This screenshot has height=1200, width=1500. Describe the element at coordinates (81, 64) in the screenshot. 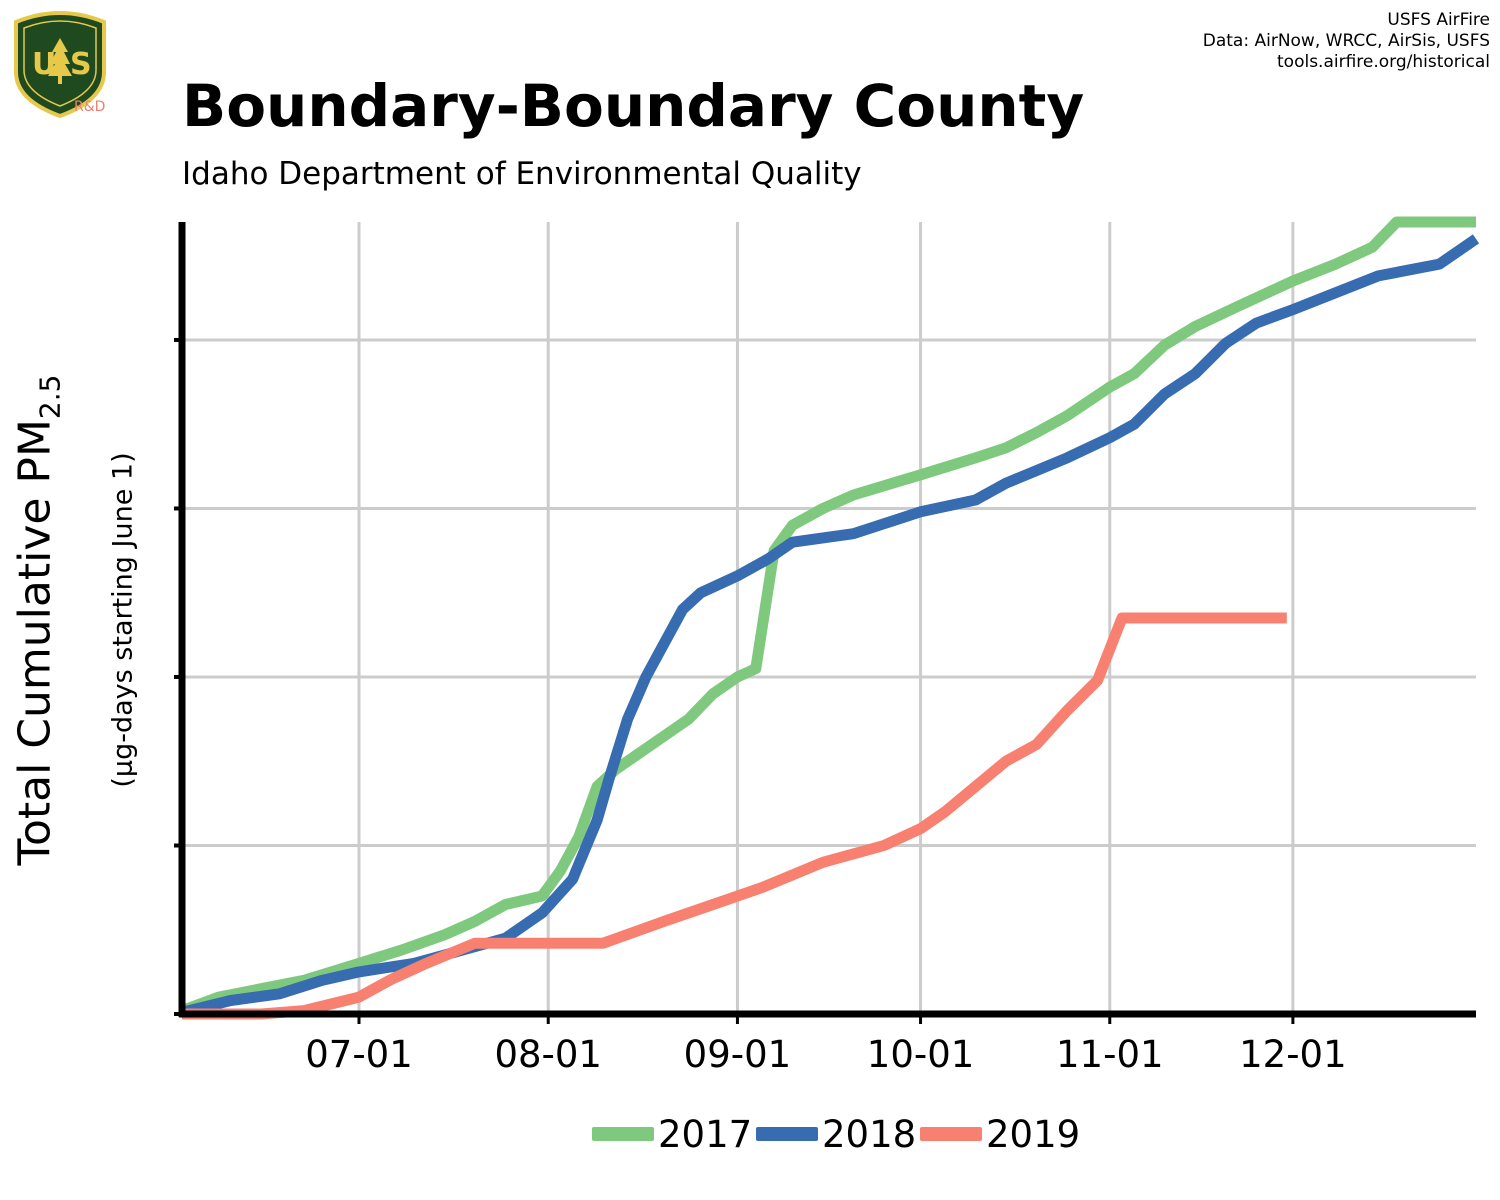

I see `svg-text: S` at that location.